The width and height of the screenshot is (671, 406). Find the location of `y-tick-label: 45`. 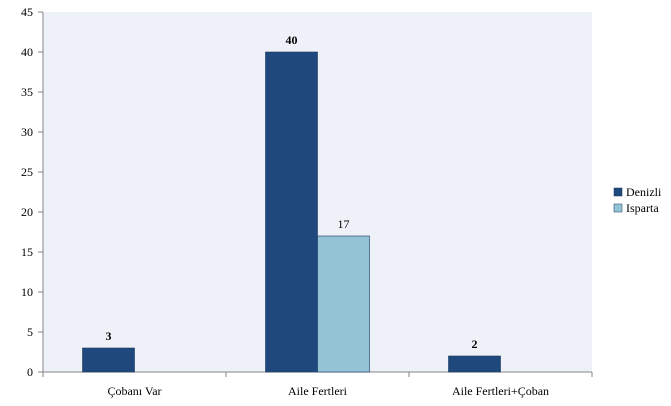

y-tick-label: 45 is located at coordinates (27, 12).